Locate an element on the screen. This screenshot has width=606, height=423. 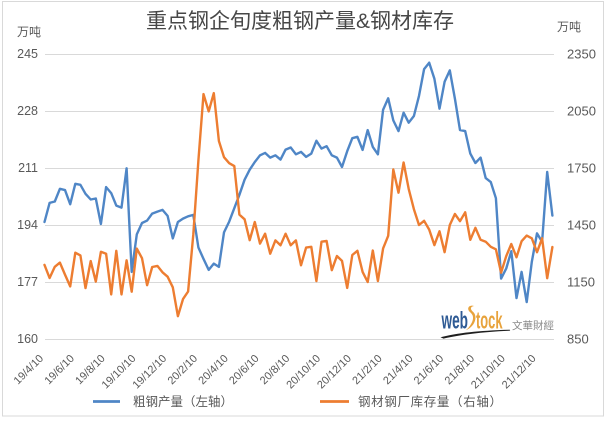
svg-text: 194 is located at coordinates (27, 225).